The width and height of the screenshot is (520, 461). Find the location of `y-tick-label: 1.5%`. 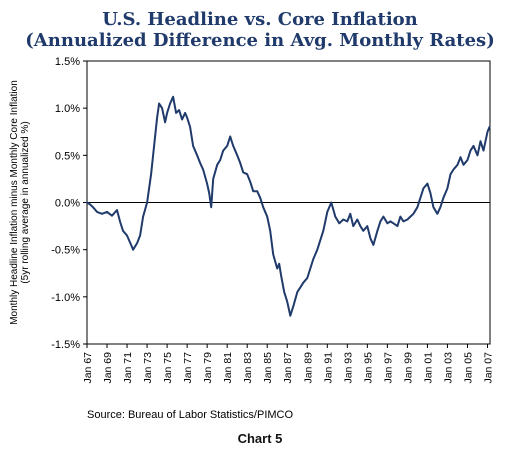

y-tick-label: 1.5% is located at coordinates (67, 62).